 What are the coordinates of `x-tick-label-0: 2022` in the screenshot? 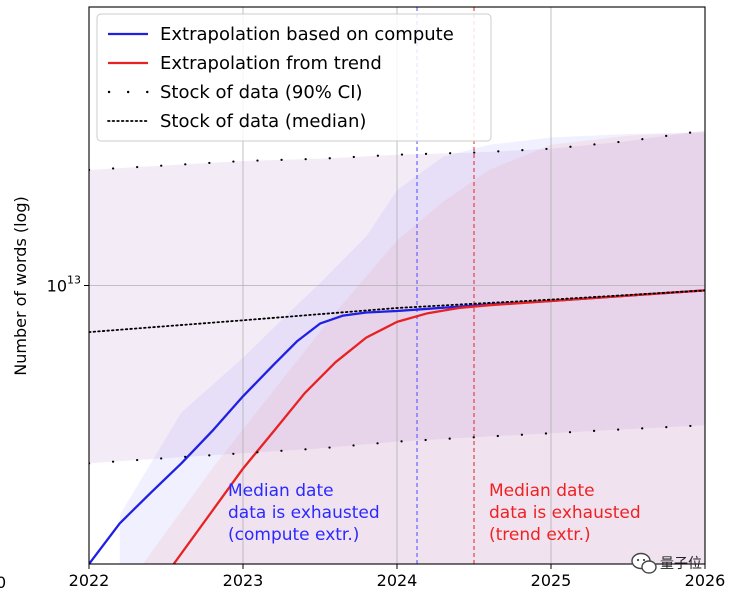 It's located at (89, 580).